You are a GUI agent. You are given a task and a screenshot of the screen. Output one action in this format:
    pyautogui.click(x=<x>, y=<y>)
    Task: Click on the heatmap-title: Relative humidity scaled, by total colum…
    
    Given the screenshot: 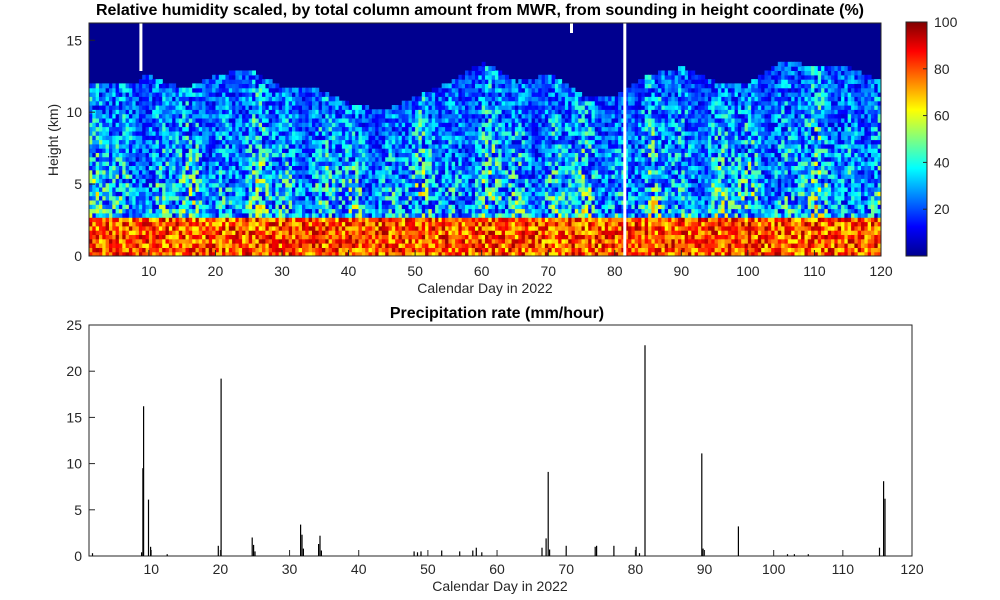 What is the action you would take?
    pyautogui.click(x=480, y=10)
    